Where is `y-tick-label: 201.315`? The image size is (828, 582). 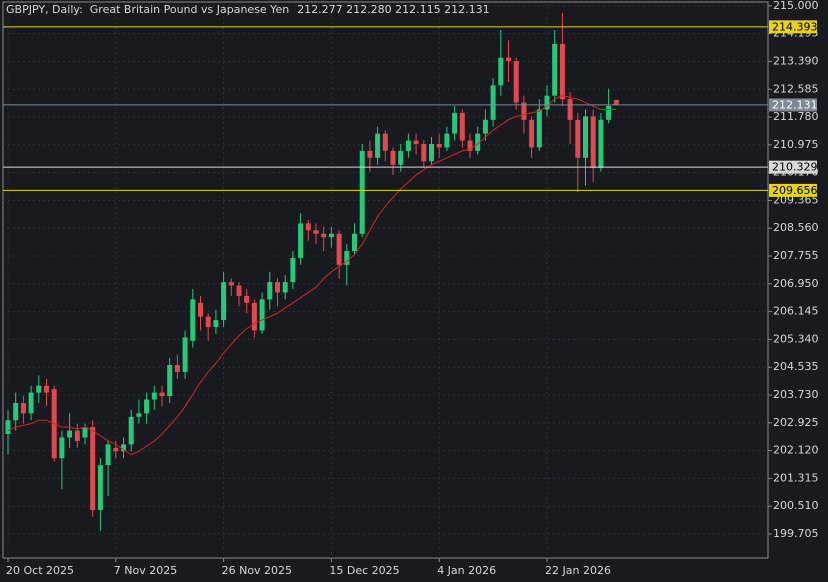
y-tick-label: 201.315 is located at coordinates (796, 477).